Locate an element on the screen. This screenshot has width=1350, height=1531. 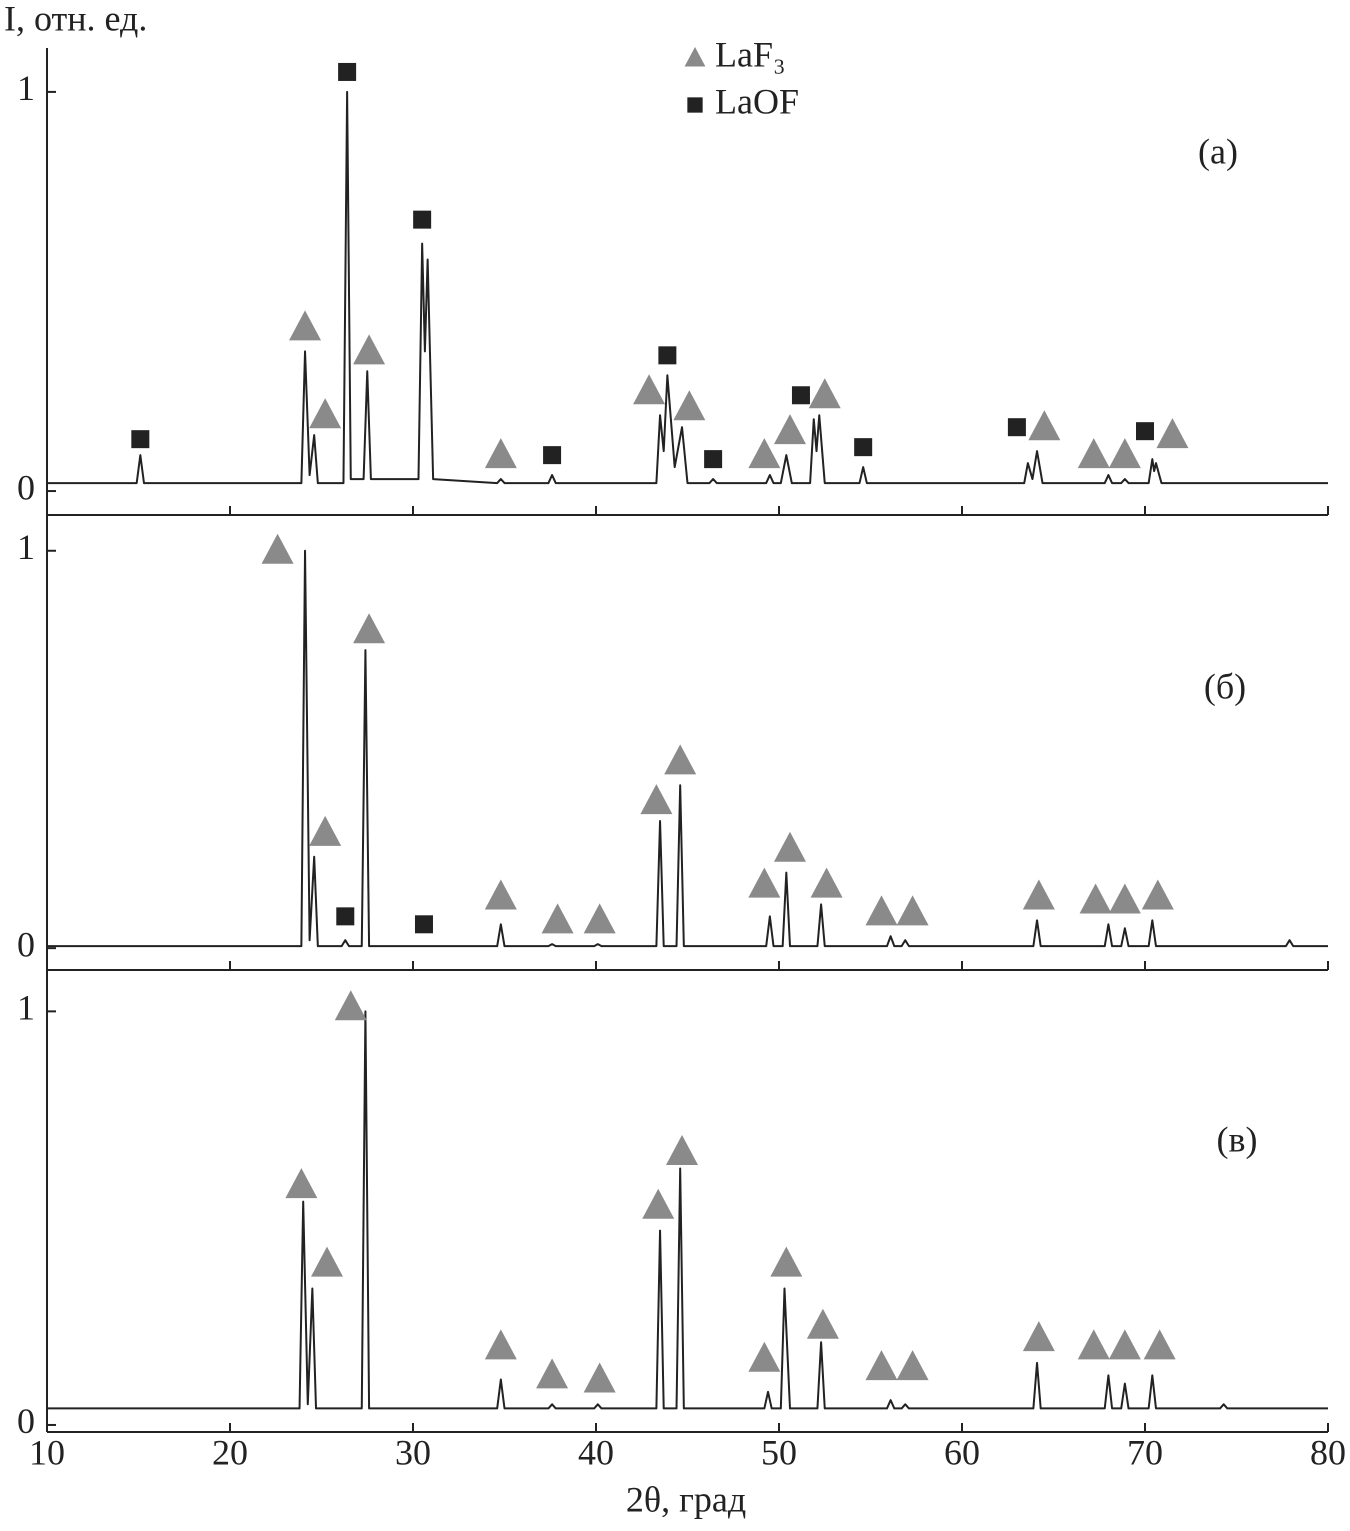
x-tick-label: 30 is located at coordinates (413, 1452).